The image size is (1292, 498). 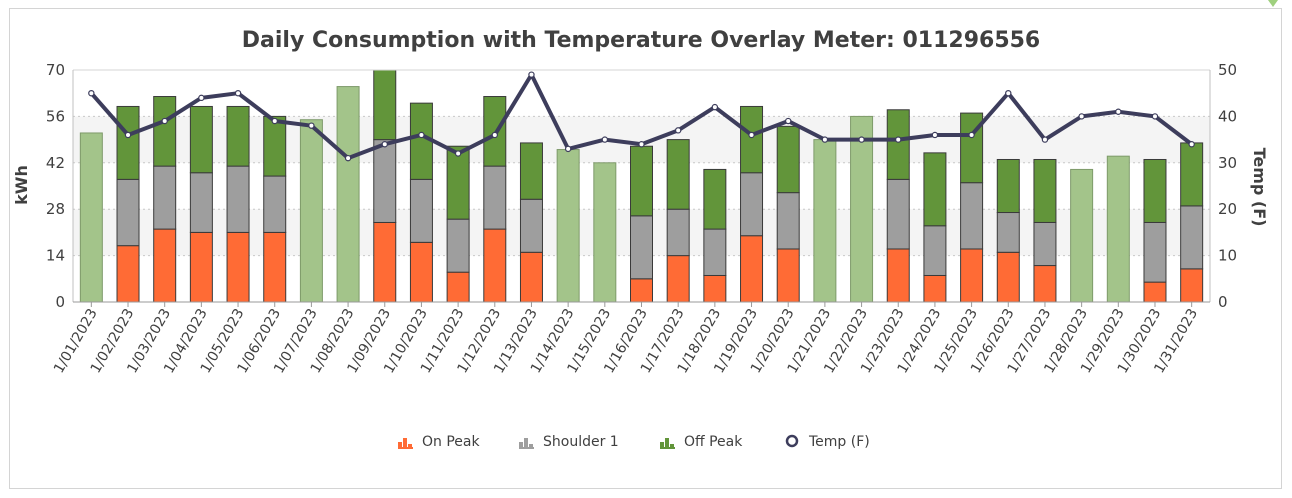 I want to click on legend-shoulder-1-label: Shoulder 1, so click(x=581, y=442).